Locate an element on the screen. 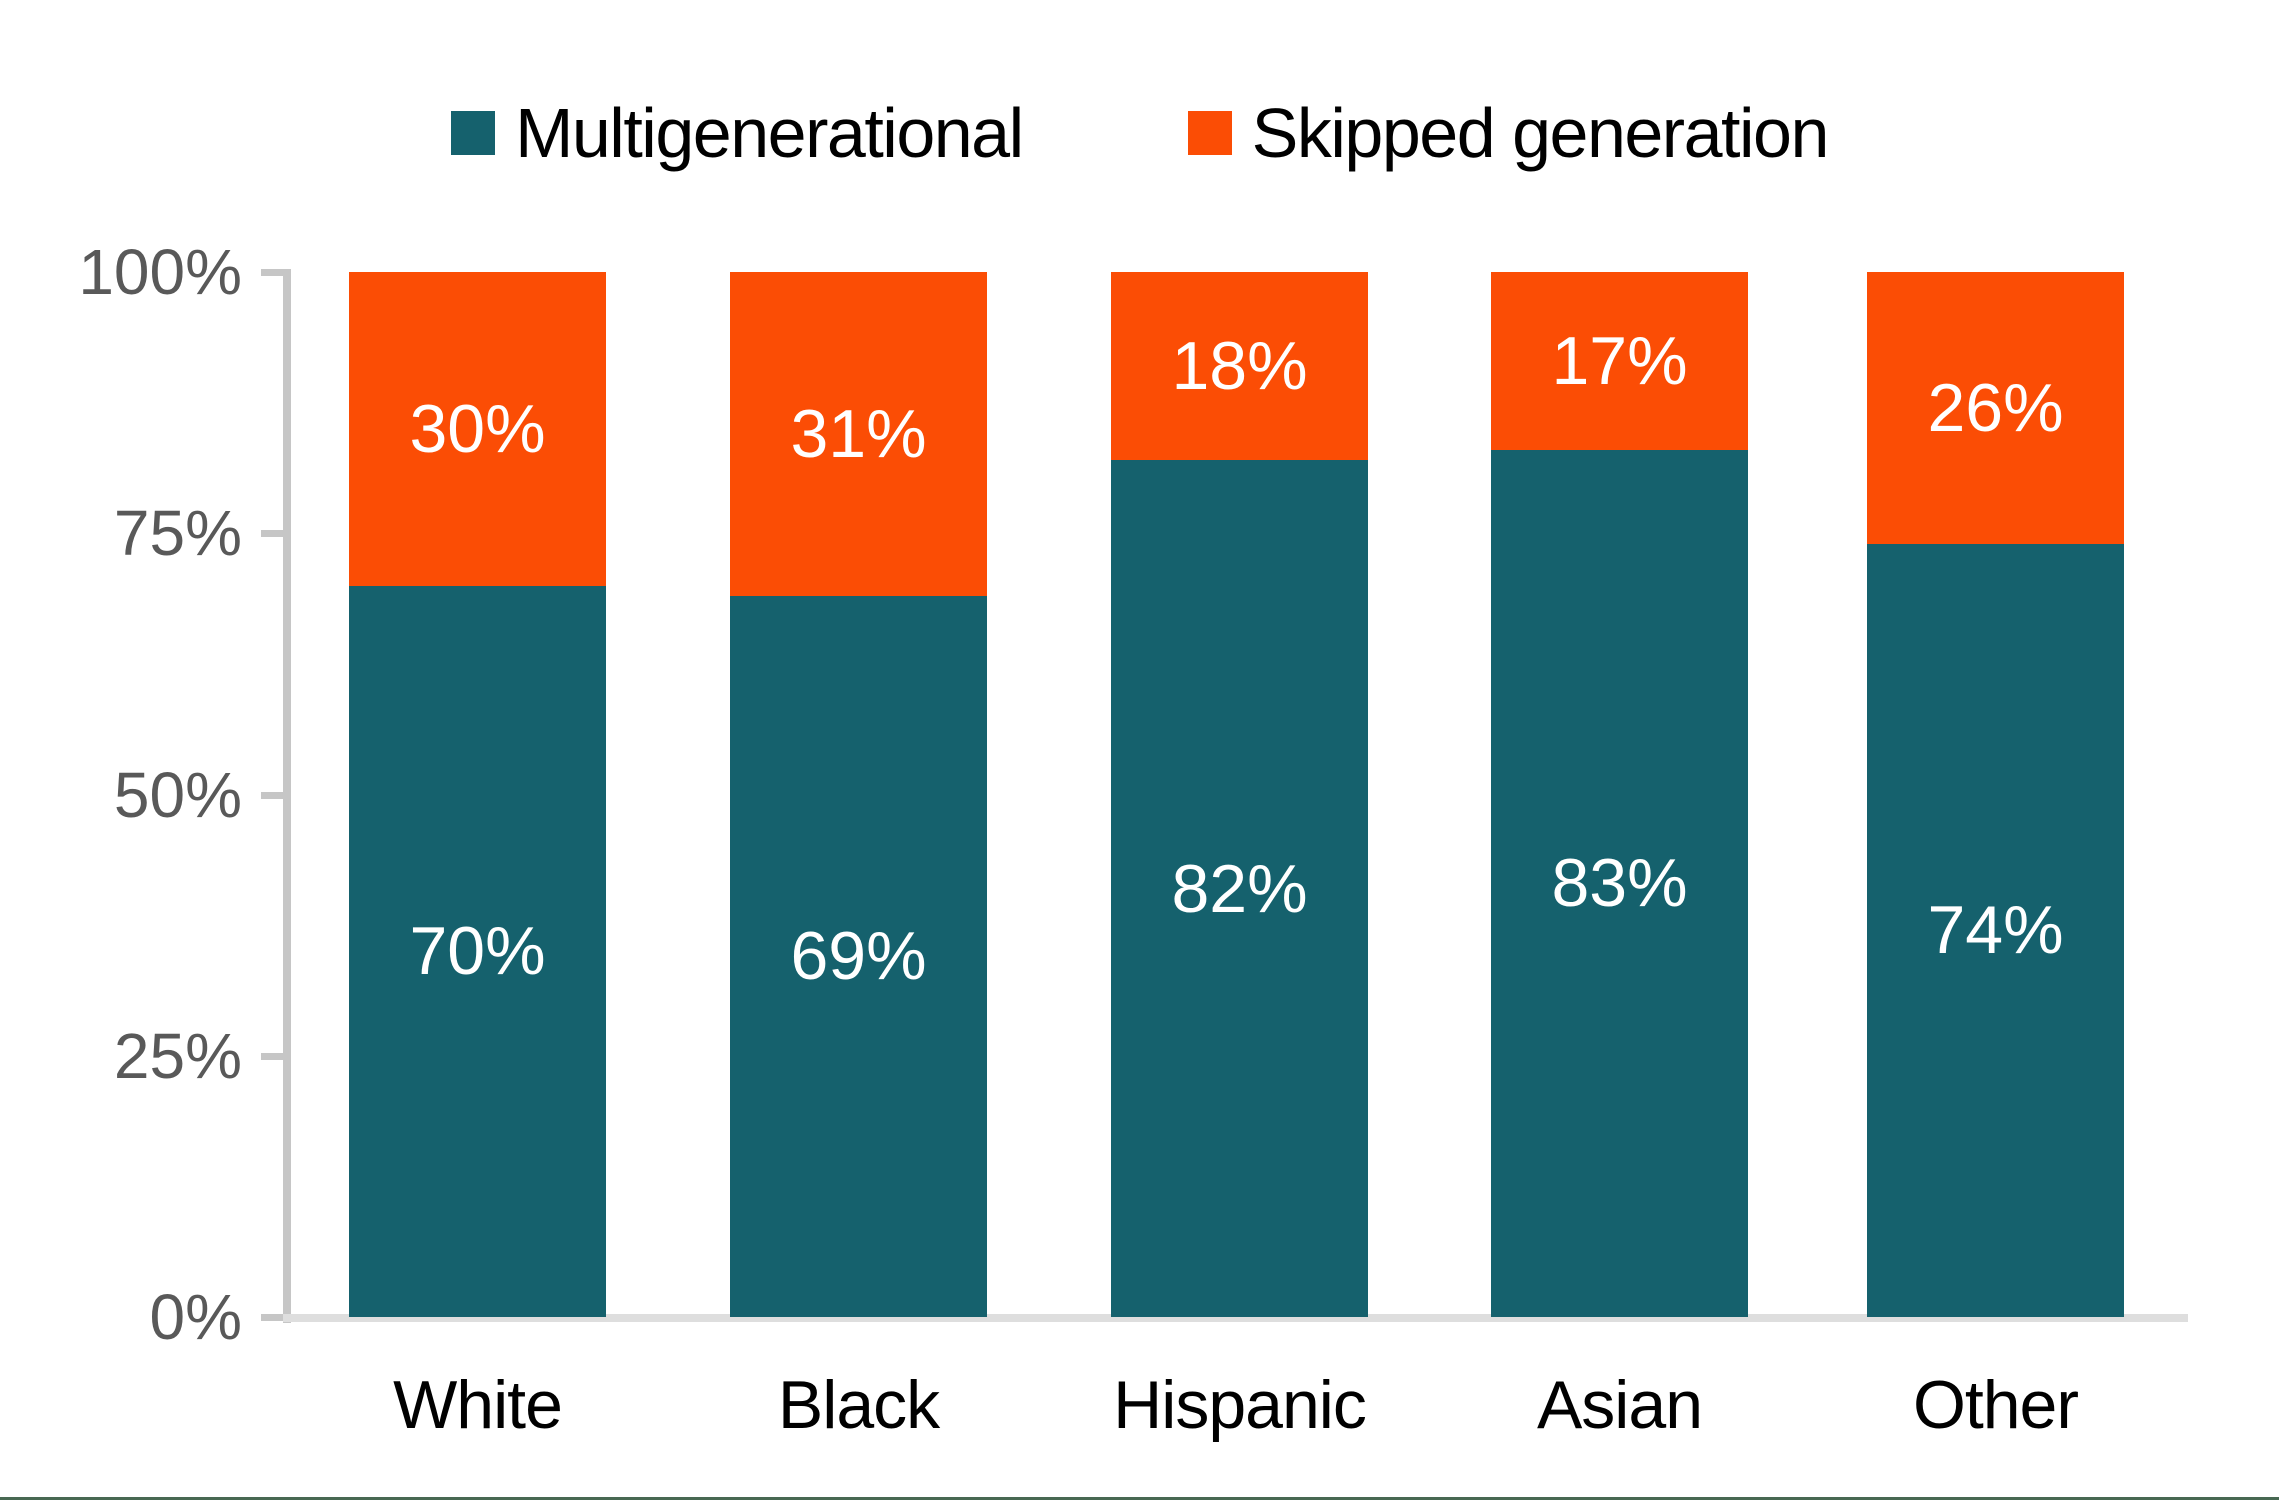 The height and width of the screenshot is (1500, 2279). bar-segment-skipped-generation-white: 30% is located at coordinates (477, 429).